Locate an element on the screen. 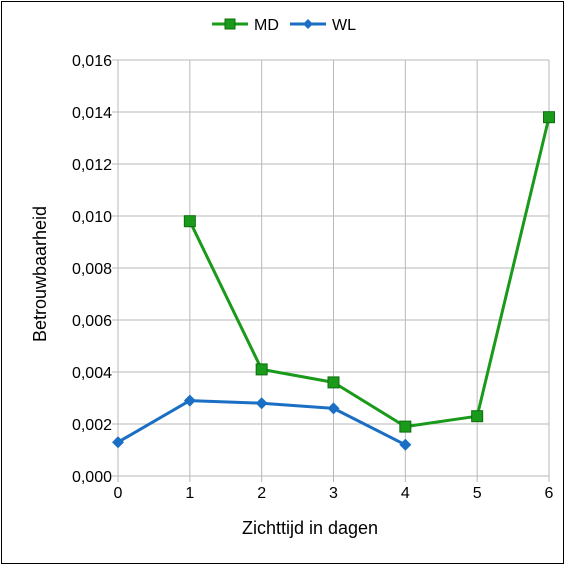  y-tick-label: 0,010 is located at coordinates (92, 217).